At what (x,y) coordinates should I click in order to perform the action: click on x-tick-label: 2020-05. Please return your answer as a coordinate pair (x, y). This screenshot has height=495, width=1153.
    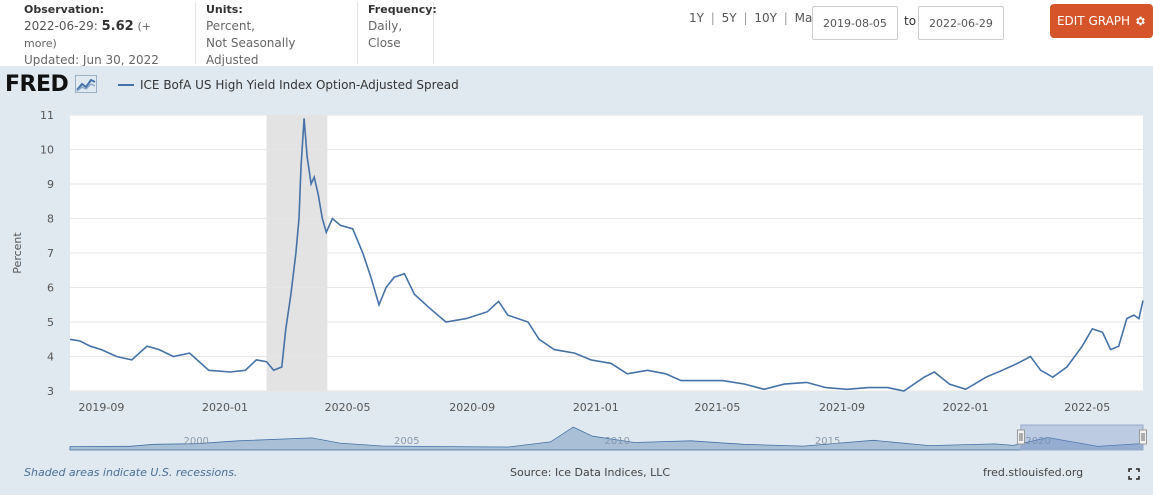
    Looking at the image, I should click on (348, 407).